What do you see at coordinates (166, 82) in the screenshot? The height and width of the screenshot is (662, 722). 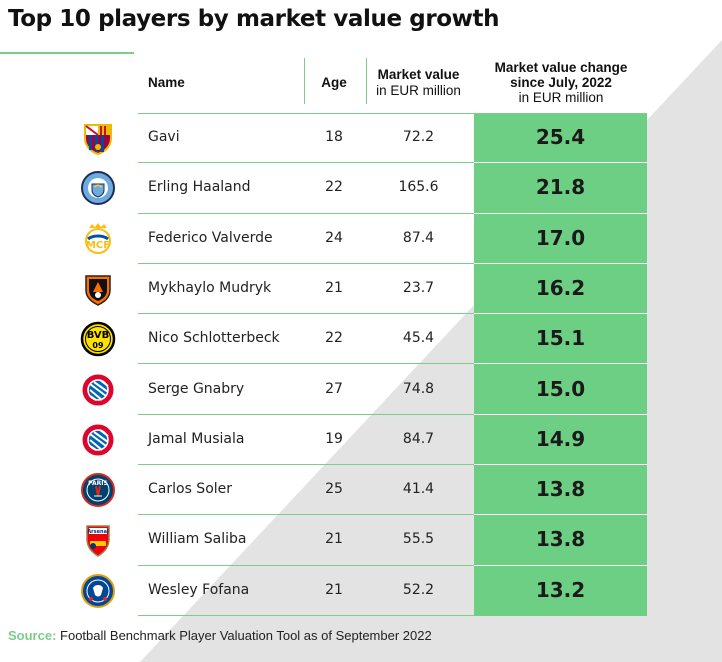 I see `header-name: Name` at bounding box center [166, 82].